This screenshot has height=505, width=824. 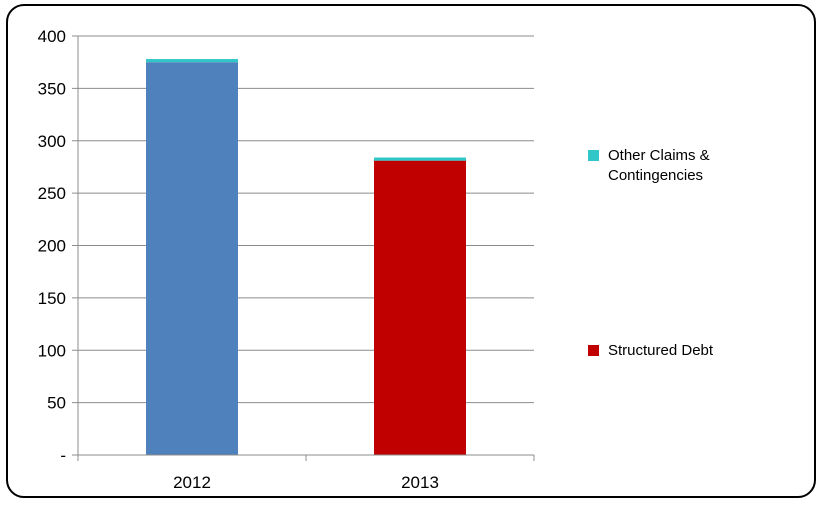 I want to click on legend-entry-structured-debt: Structured Debt, so click(x=688, y=351).